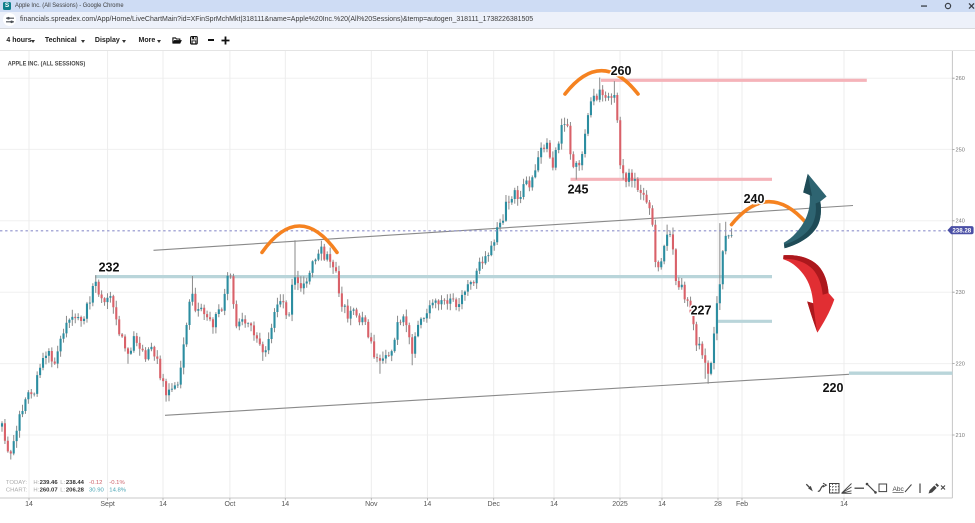 The width and height of the screenshot is (975, 523). Describe the element at coordinates (75, 483) in the screenshot. I see `svg-text: 238.44` at that location.